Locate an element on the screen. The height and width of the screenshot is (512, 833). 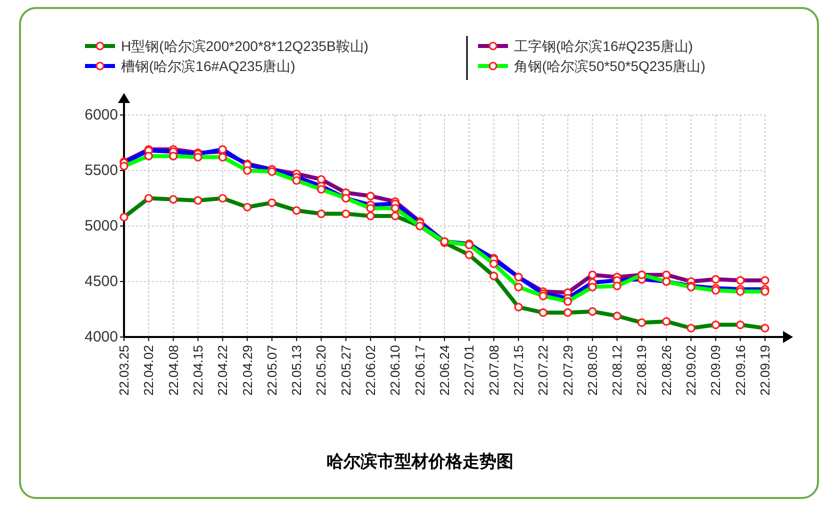
x-tick-label: 22.04.15 is located at coordinates (198, 370).